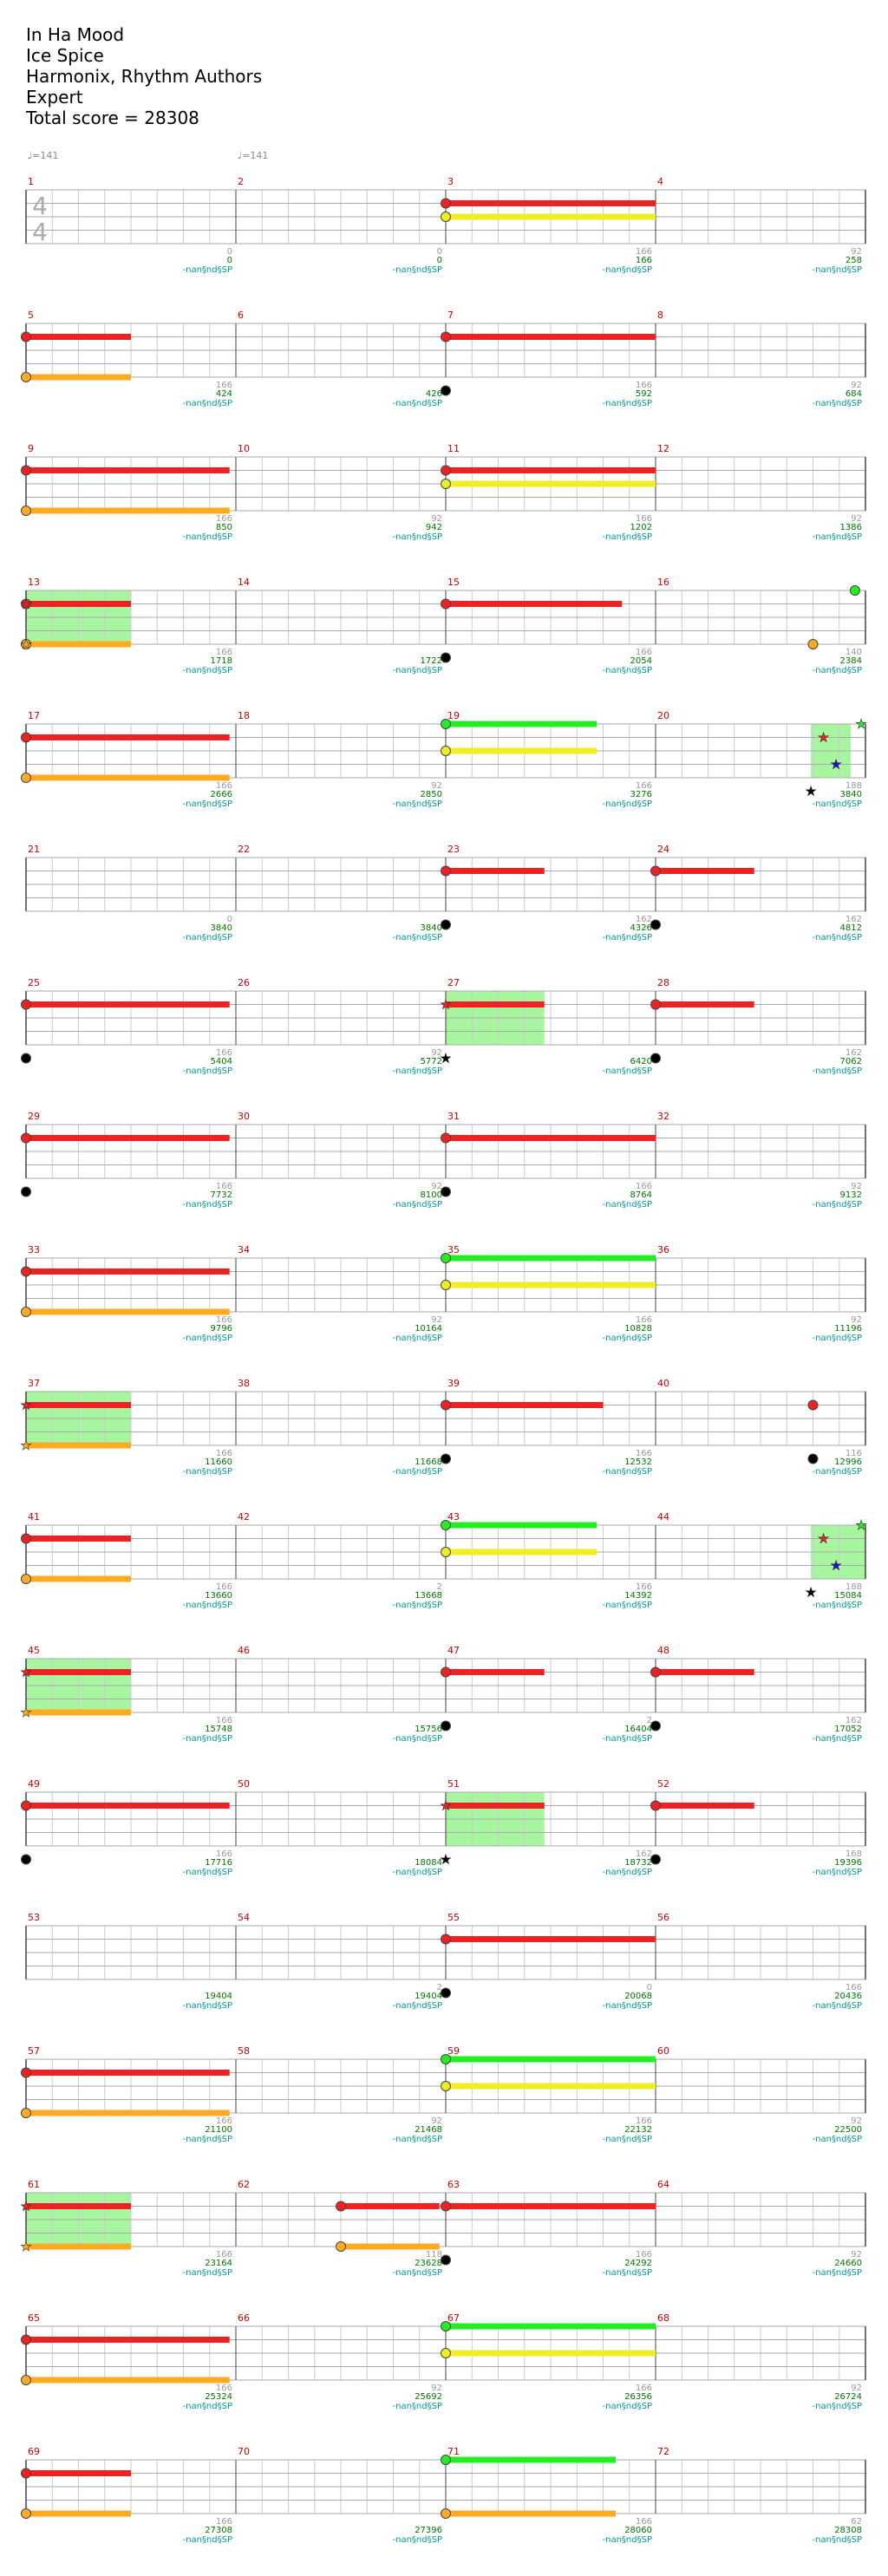  What do you see at coordinates (644, 260) in the screenshot?
I see `measure-score: 166` at bounding box center [644, 260].